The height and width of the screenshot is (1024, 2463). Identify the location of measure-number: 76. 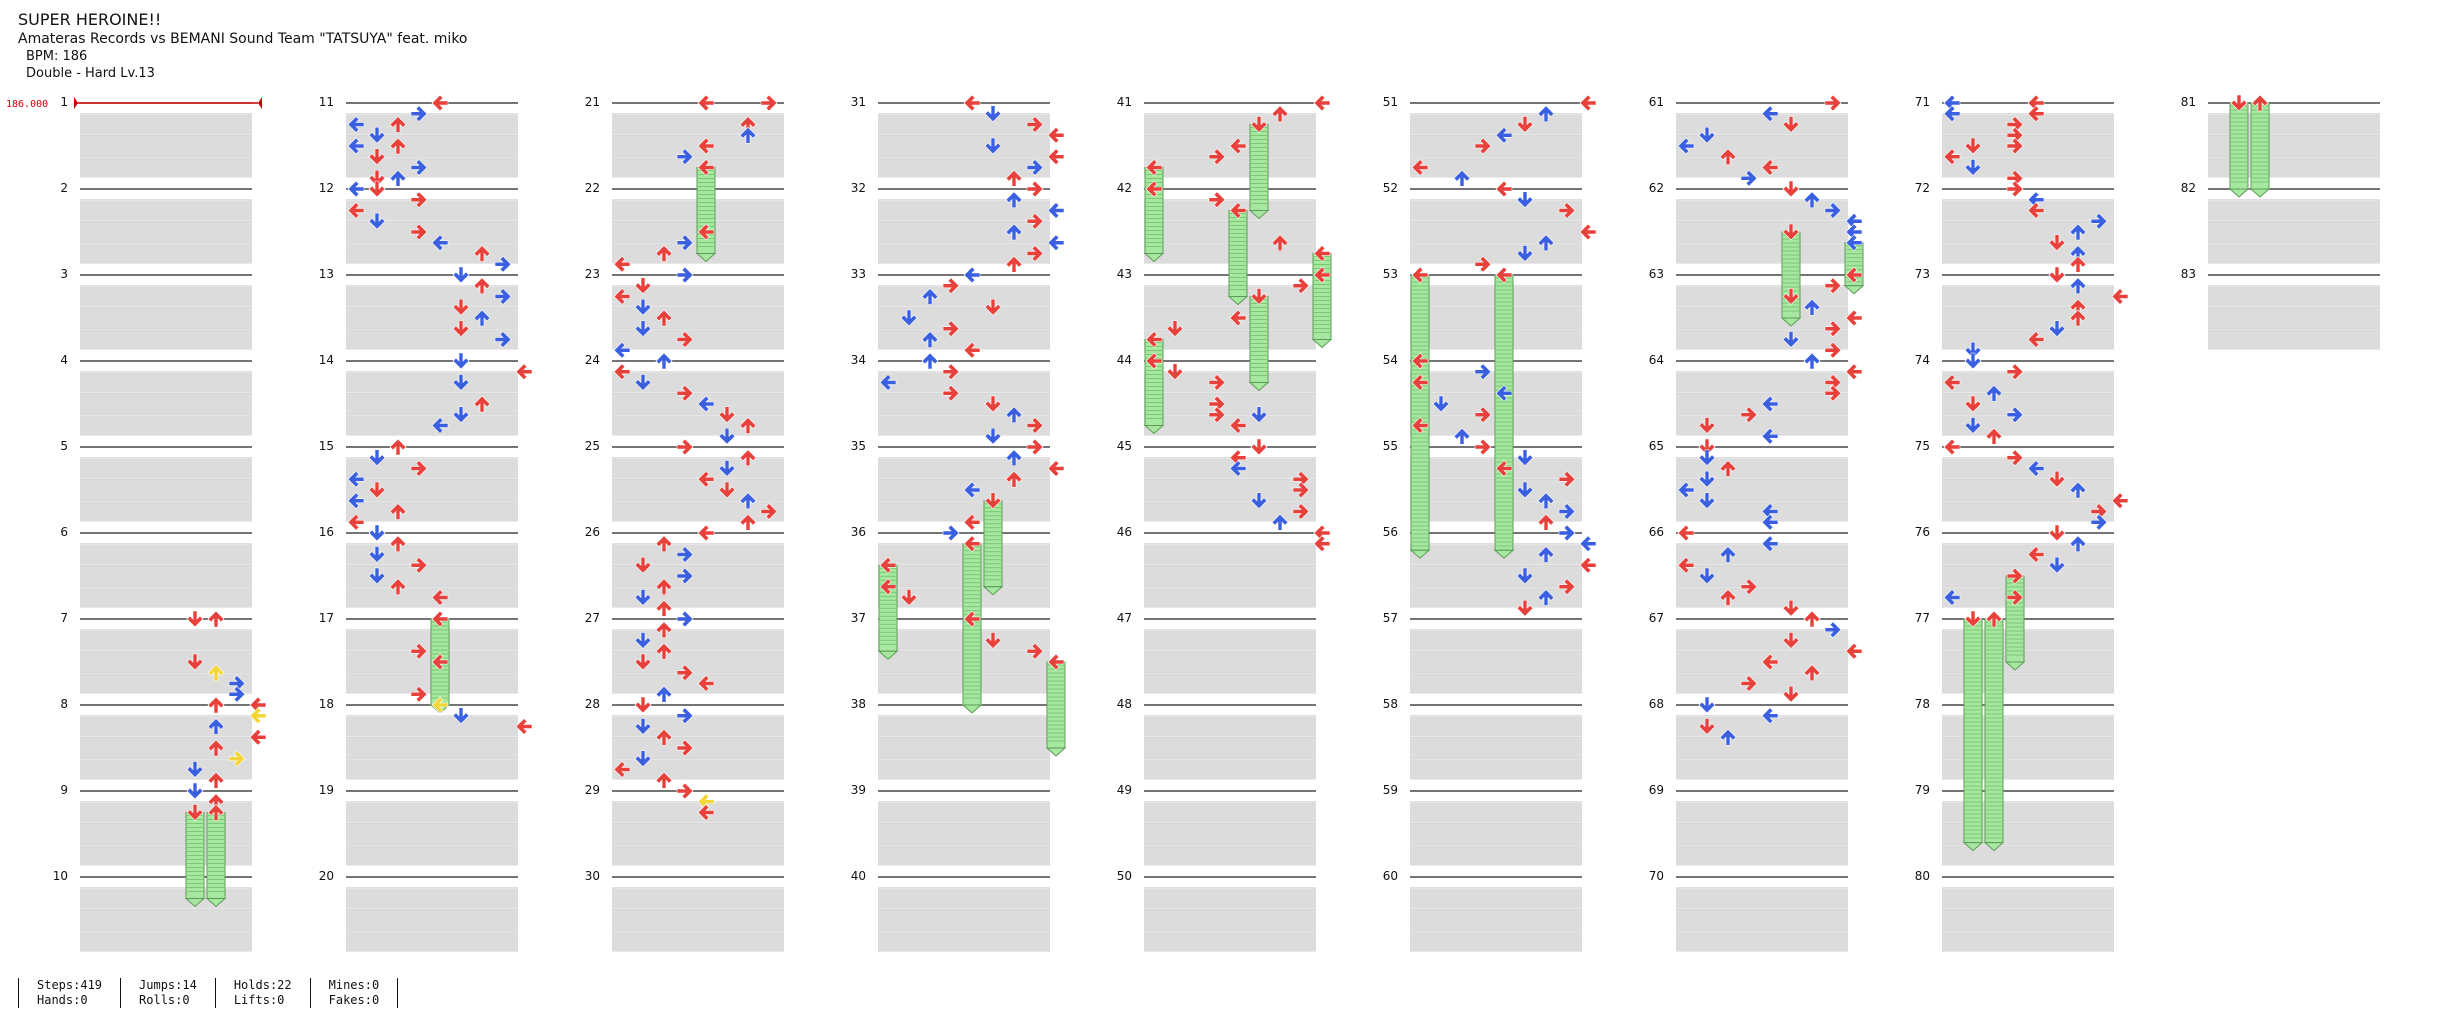
(1922, 532).